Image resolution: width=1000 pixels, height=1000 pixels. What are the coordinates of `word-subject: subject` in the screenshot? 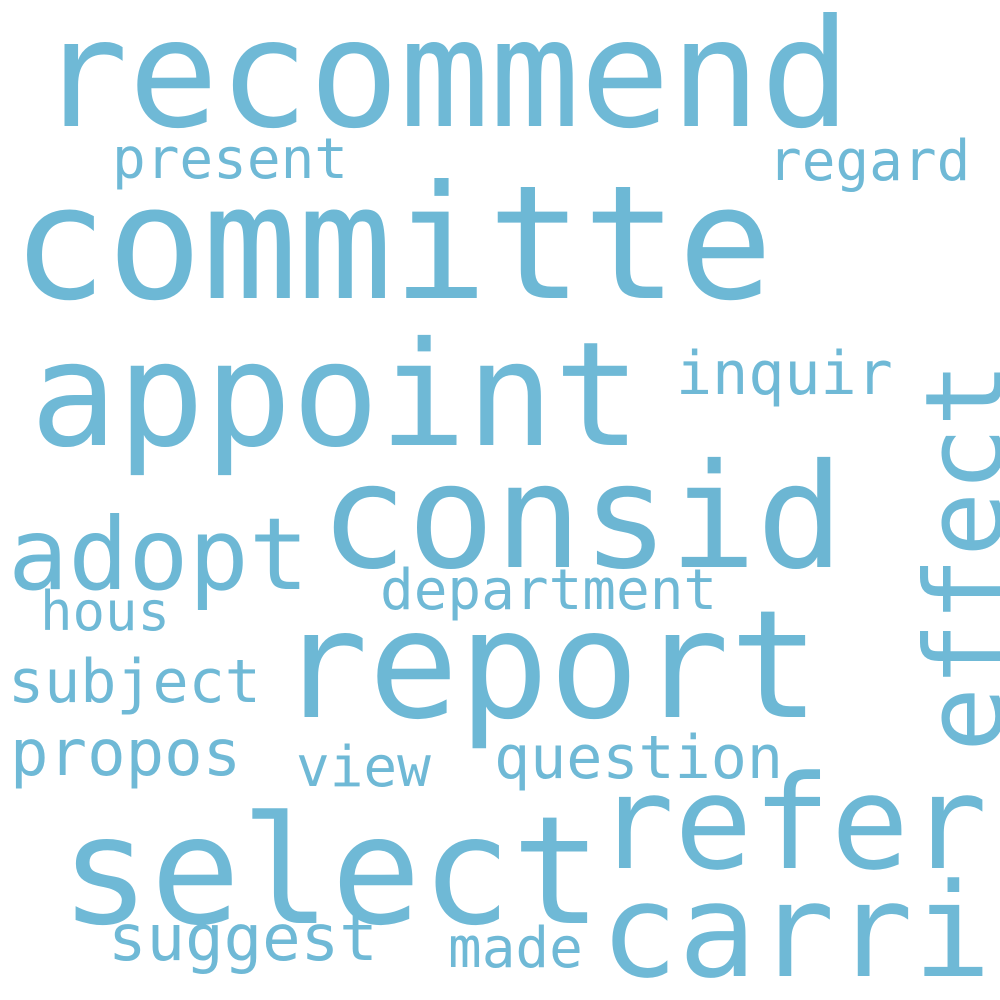 It's located at (134, 682).